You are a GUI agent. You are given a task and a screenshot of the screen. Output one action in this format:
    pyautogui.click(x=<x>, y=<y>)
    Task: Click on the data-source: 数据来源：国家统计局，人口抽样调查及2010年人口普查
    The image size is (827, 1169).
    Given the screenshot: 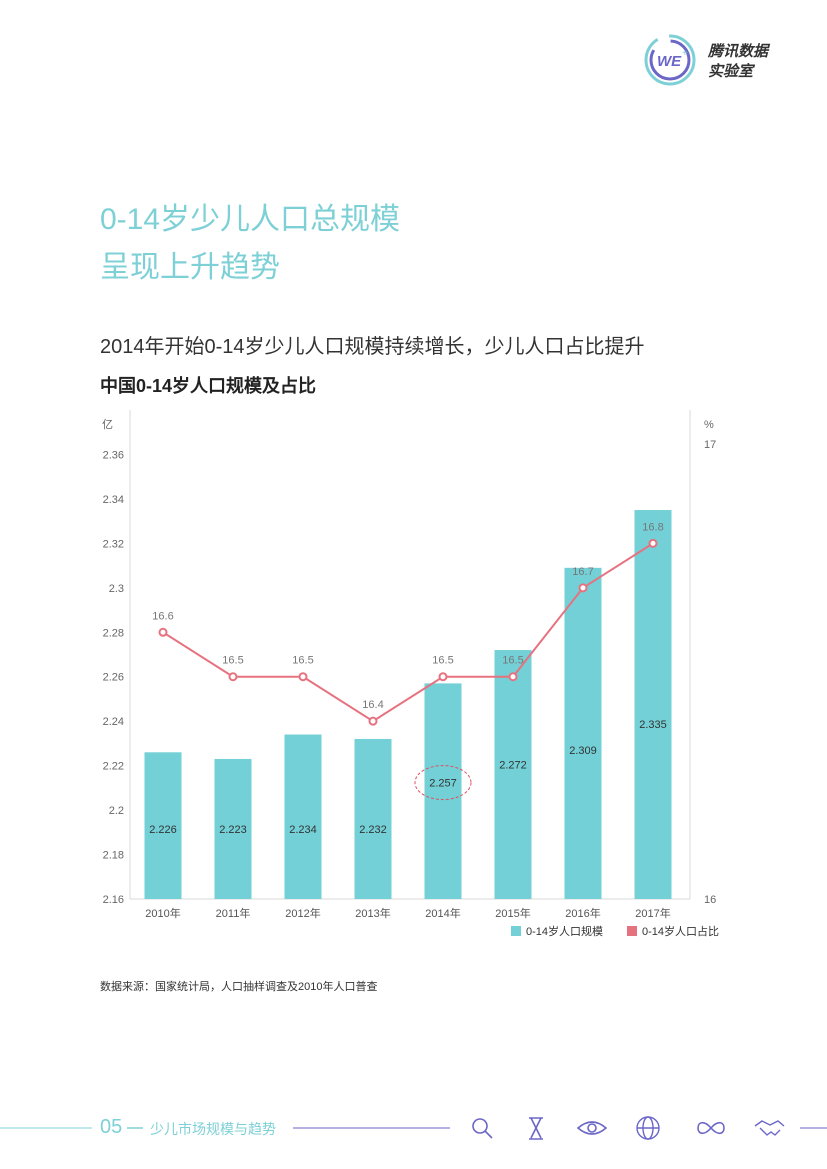 What is the action you would take?
    pyautogui.click(x=239, y=987)
    